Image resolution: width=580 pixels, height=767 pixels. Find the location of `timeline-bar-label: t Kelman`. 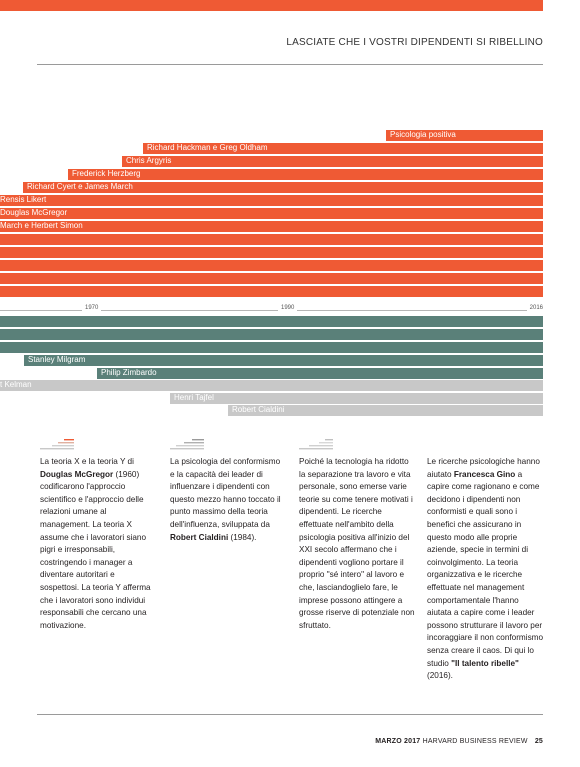

timeline-bar-label: t Kelman is located at coordinates (16, 384).